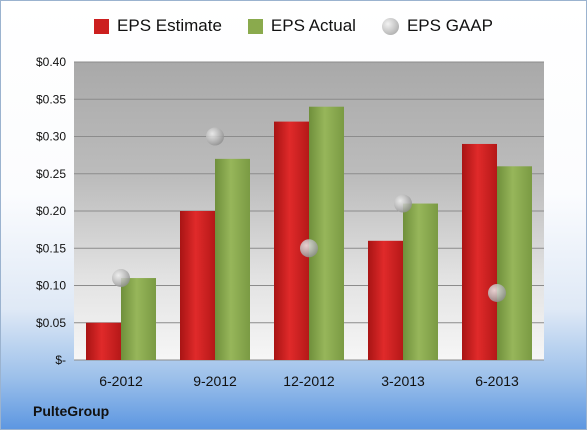 This screenshot has width=587, height=430. I want to click on legend: EPS Estimate EPS Actual EPS GAAP, so click(293, 26).